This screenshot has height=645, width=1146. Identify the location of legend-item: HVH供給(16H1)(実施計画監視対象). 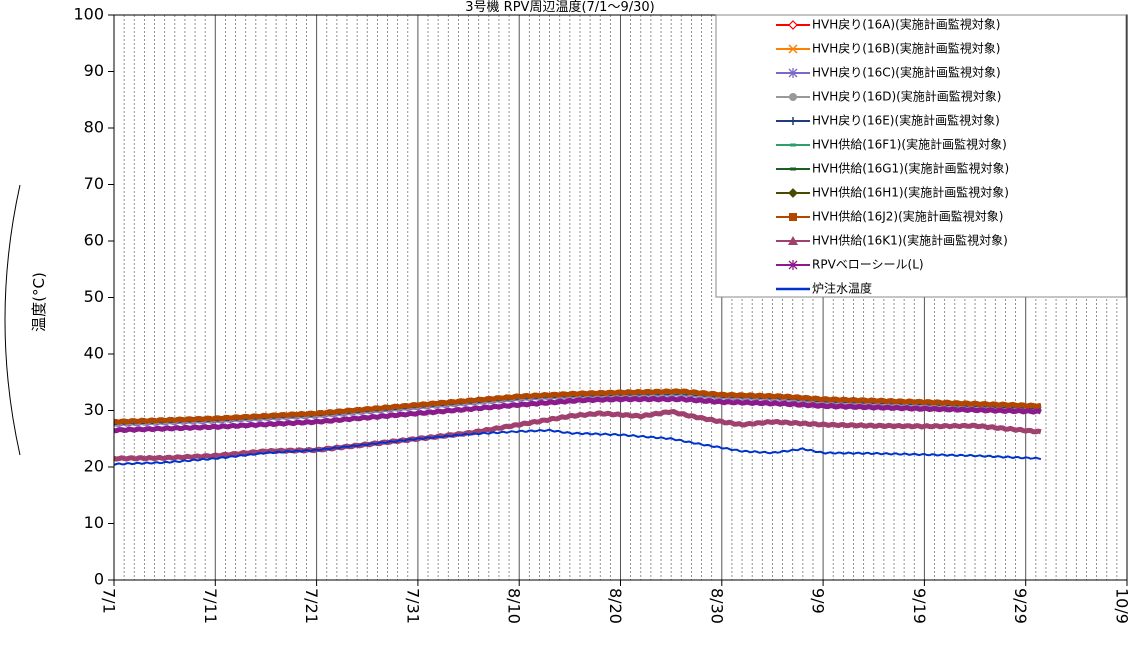
(892, 192).